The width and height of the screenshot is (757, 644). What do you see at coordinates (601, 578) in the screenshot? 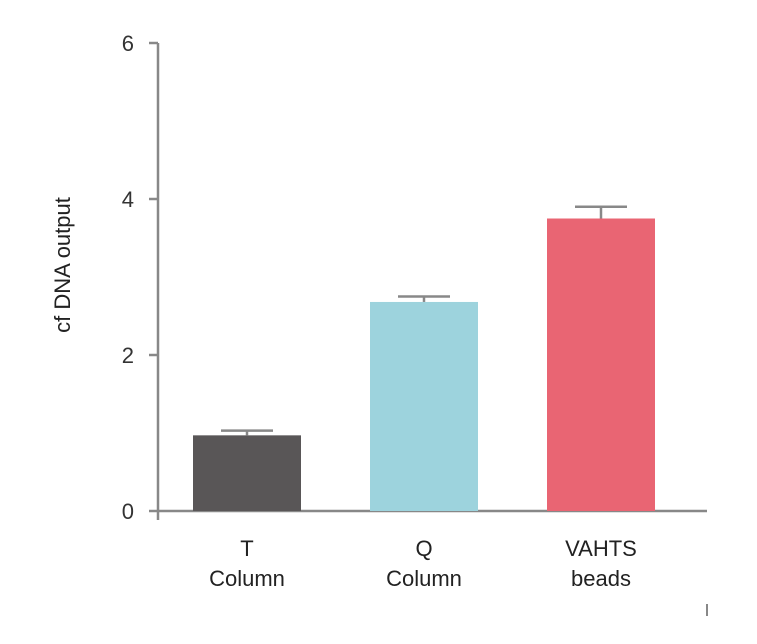
I see `category-label: beads` at bounding box center [601, 578].